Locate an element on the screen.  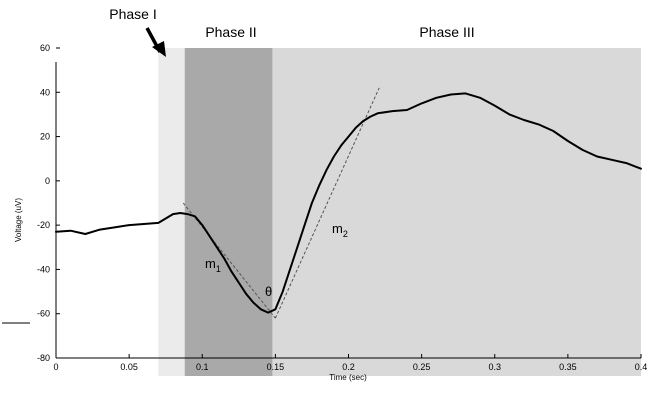
y-axis-title: Voltage (uV) is located at coordinates (18, 220).